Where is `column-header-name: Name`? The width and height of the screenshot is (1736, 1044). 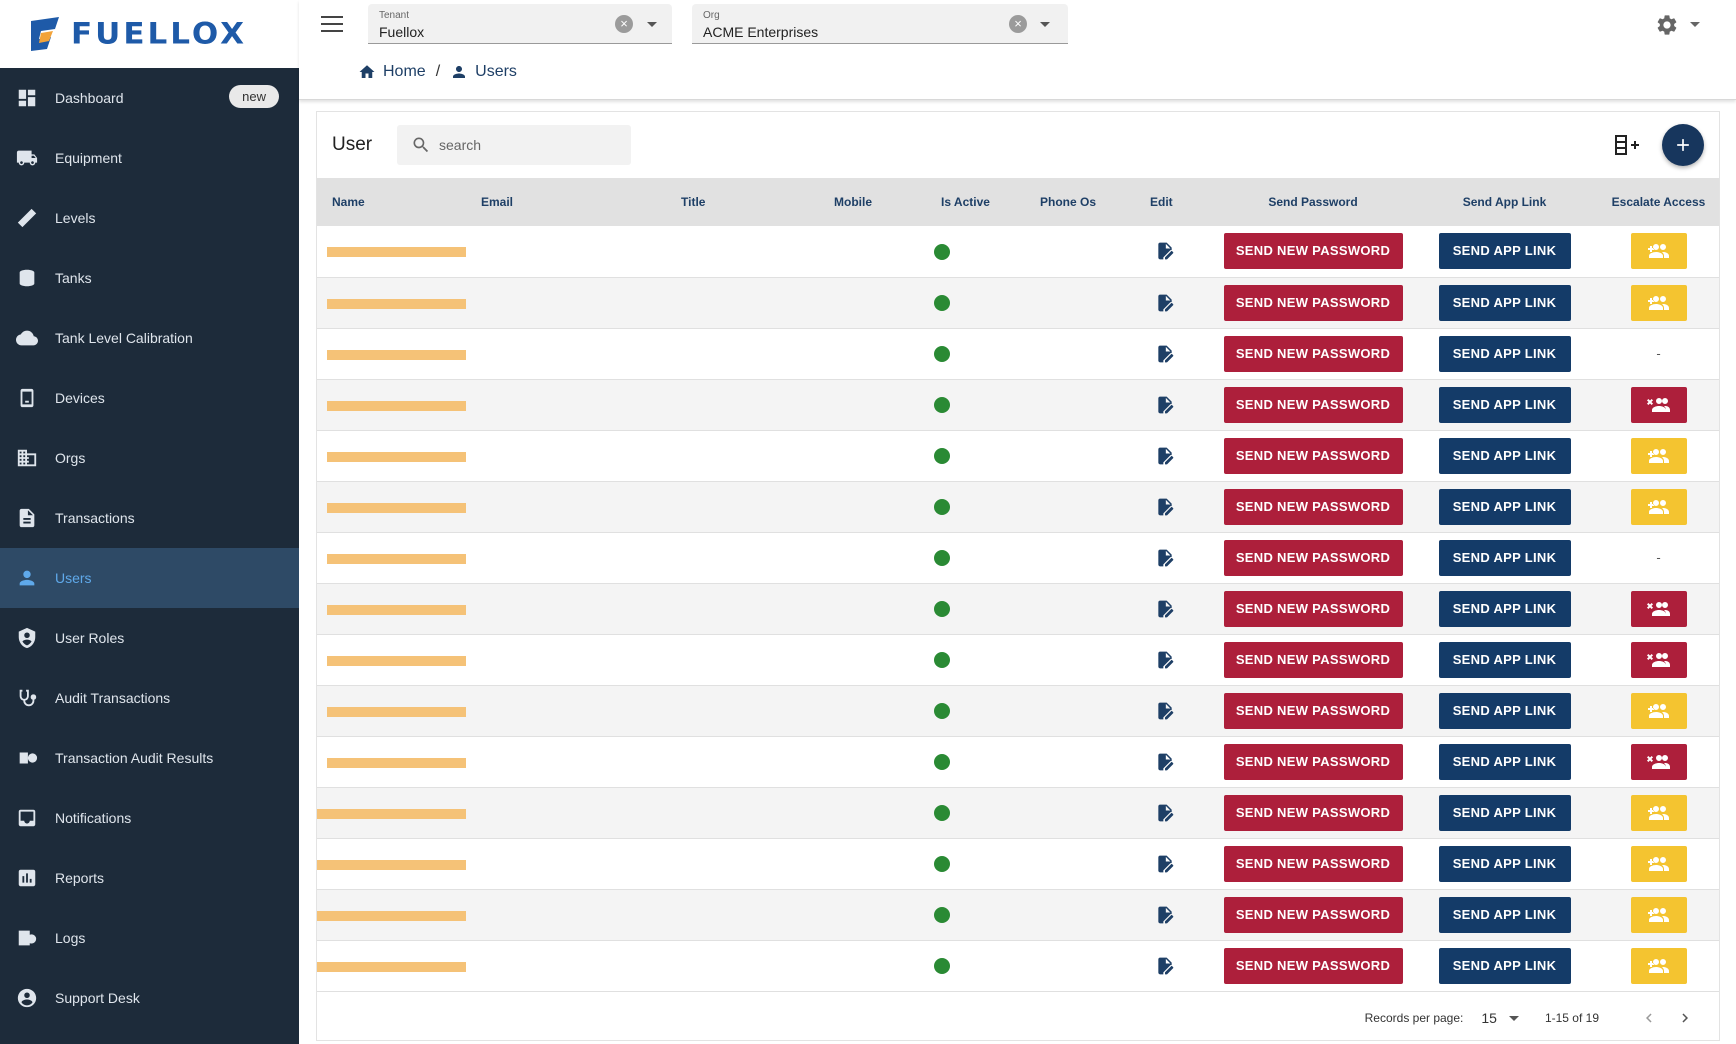 column-header-name: Name is located at coordinates (348, 202).